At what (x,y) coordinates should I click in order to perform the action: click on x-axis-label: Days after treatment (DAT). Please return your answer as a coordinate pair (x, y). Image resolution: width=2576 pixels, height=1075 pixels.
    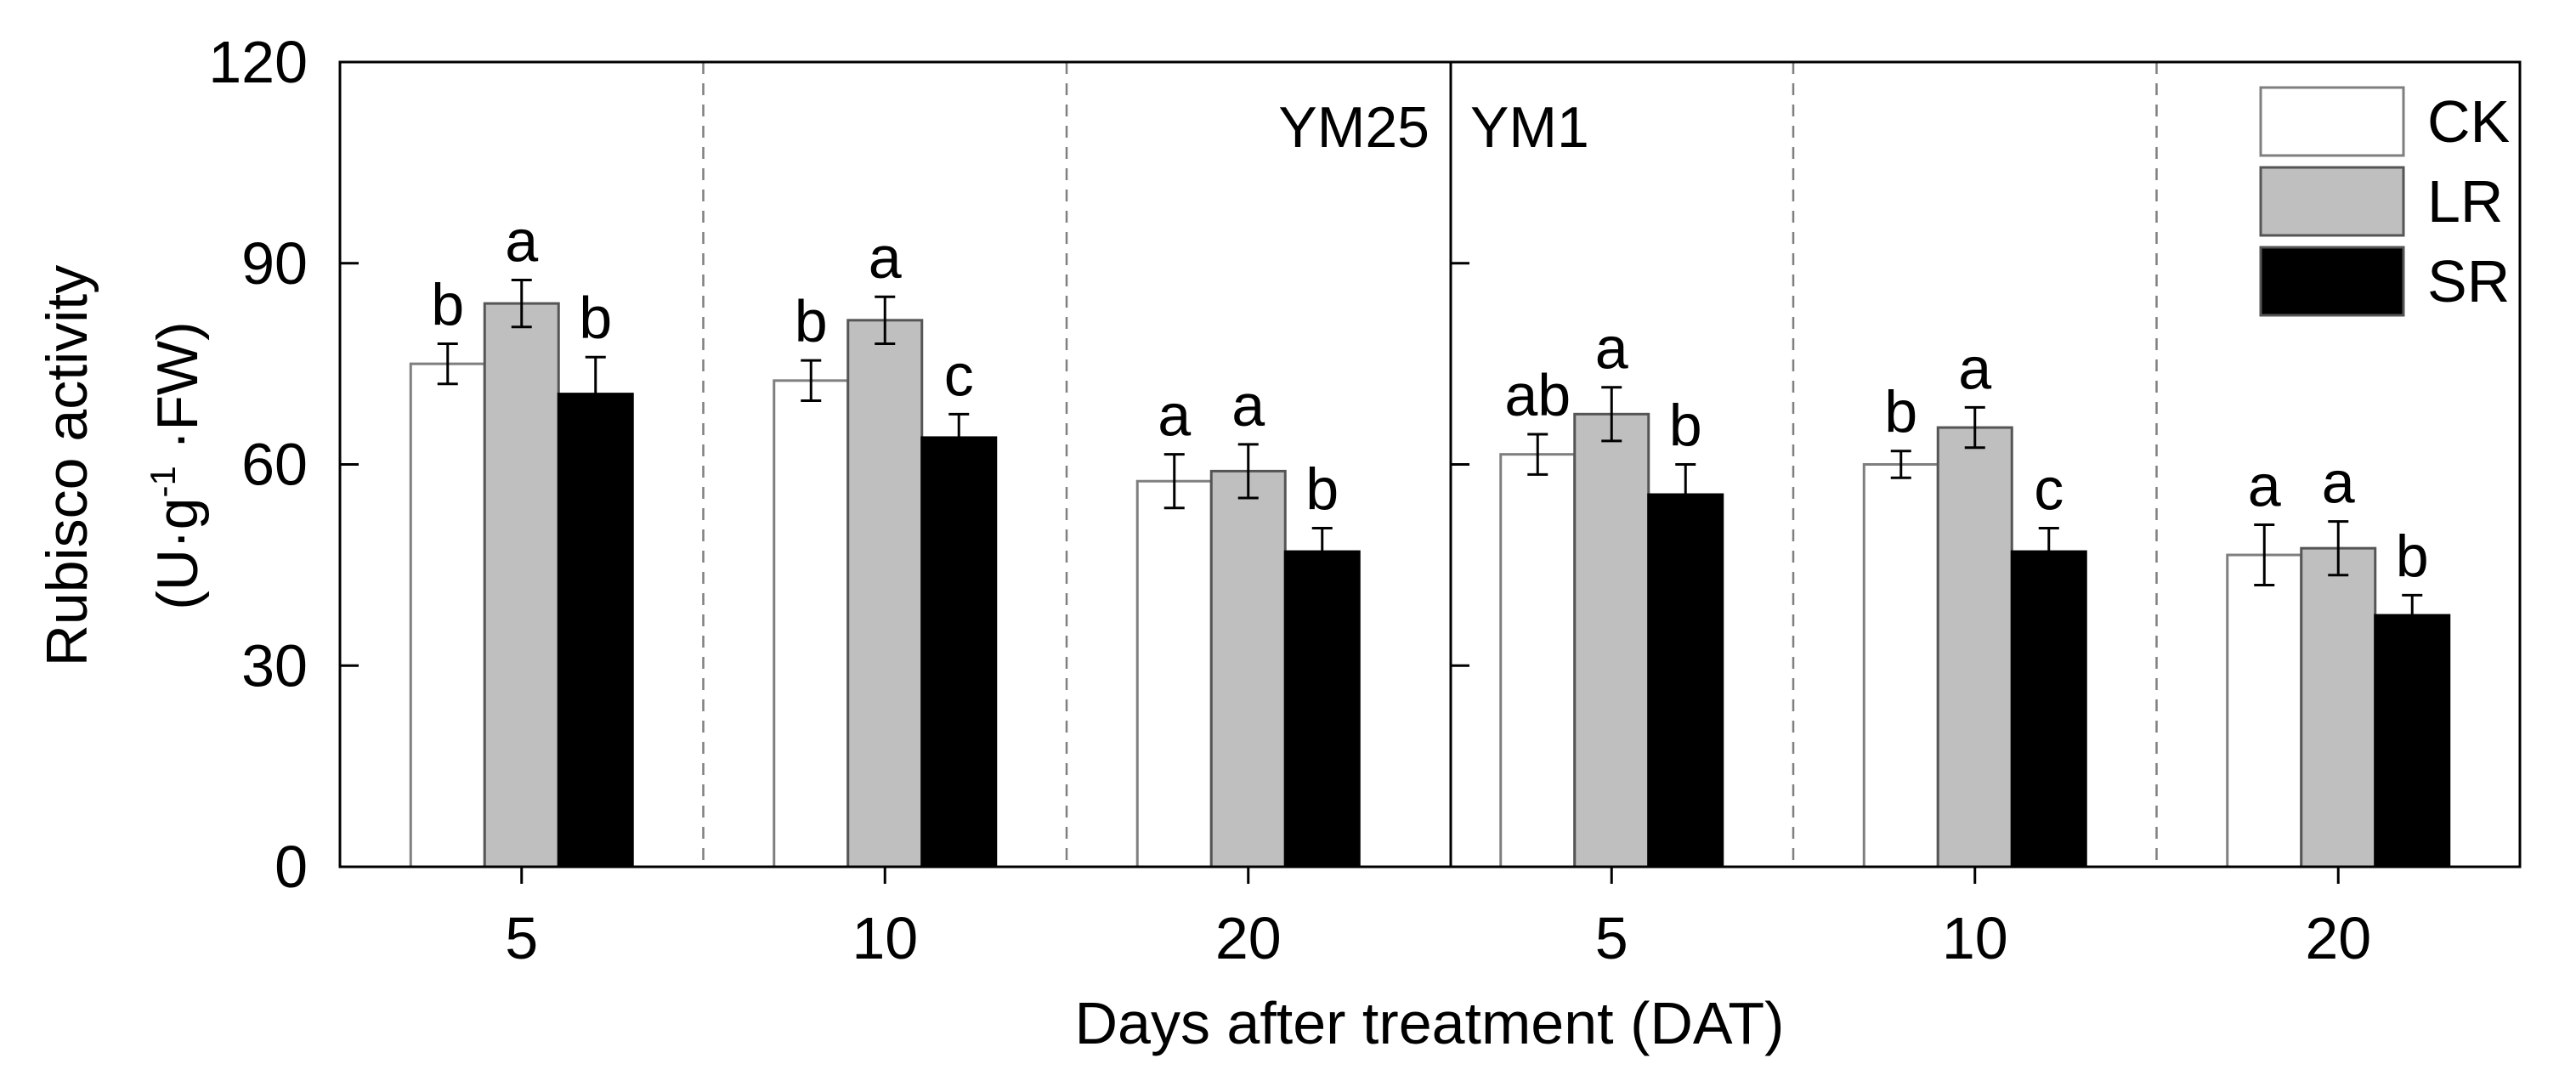
    Looking at the image, I should click on (1429, 1023).